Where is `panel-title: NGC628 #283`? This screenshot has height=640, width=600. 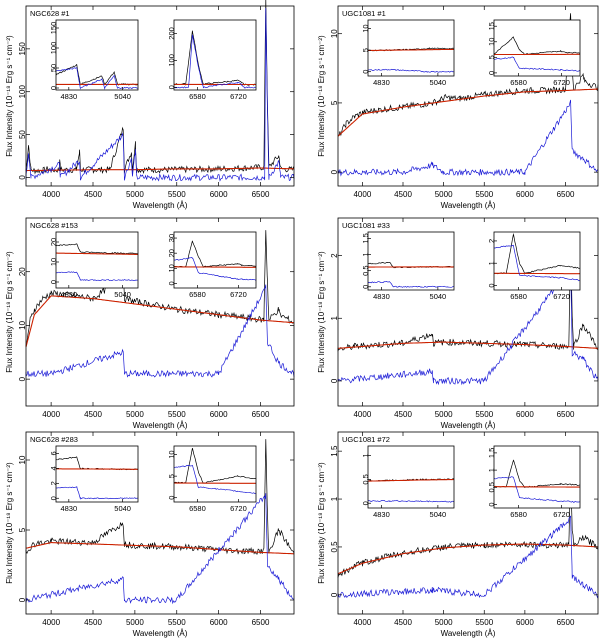
panel-title: NGC628 #283 is located at coordinates (54, 439).